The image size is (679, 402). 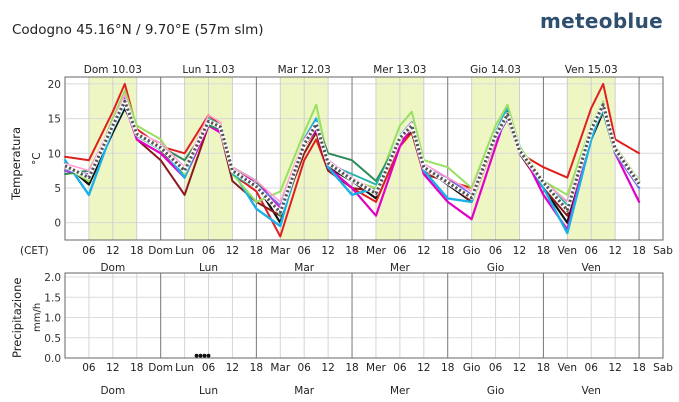 What do you see at coordinates (54, 120) in the screenshot?
I see `y-tick-label: 15` at bounding box center [54, 120].